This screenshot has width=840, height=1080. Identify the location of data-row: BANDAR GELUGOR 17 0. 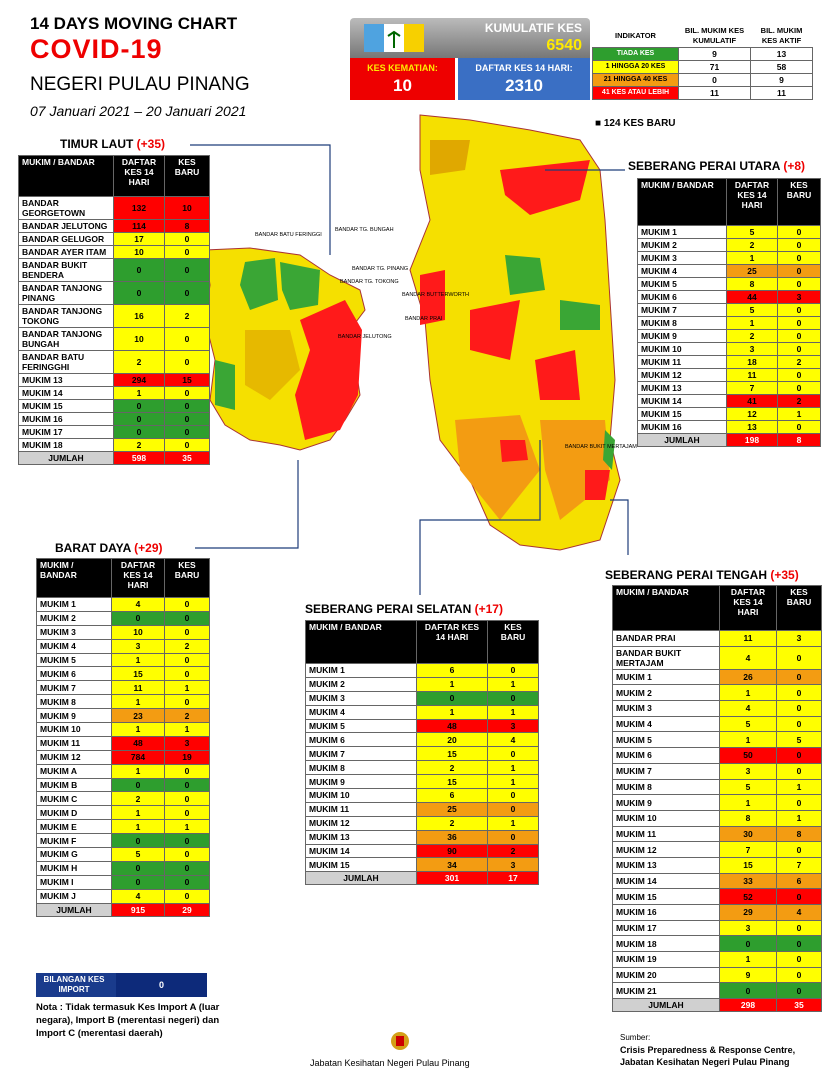
(114, 239).